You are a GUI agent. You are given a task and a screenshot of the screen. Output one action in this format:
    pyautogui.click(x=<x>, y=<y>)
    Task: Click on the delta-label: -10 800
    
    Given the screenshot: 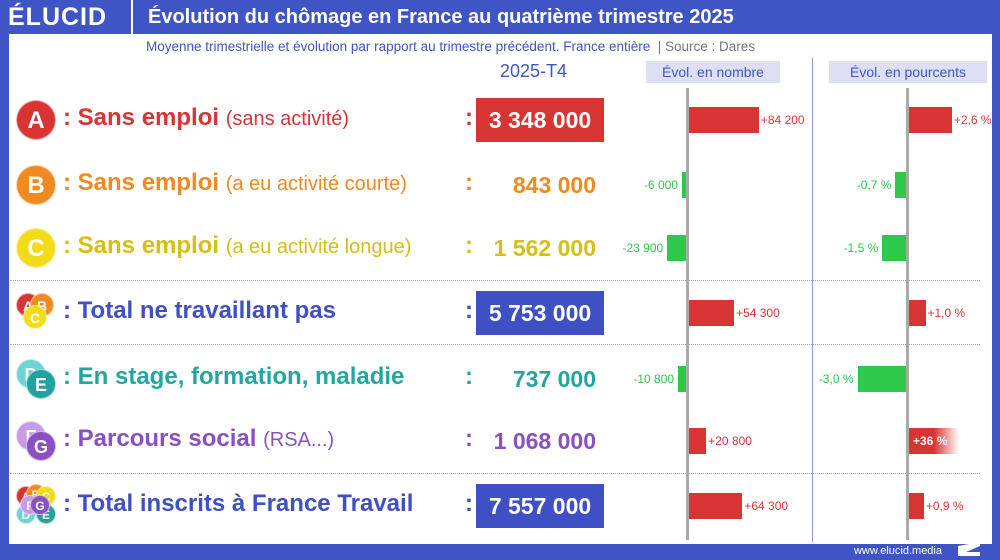 What is the action you would take?
    pyautogui.click(x=654, y=379)
    